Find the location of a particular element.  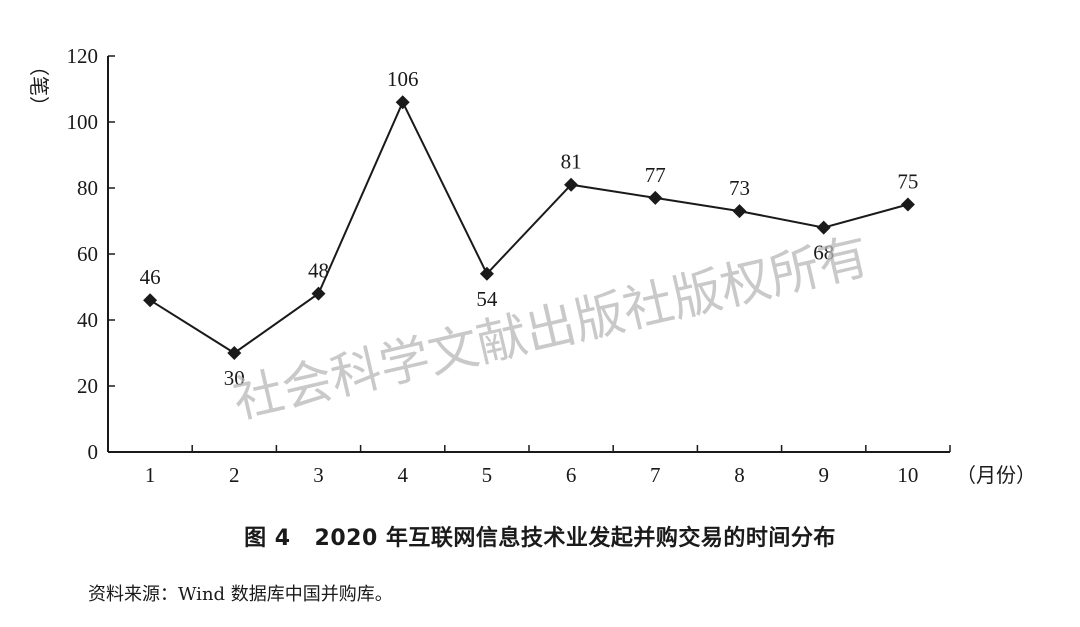

x-tick-label: 4 is located at coordinates (402, 475).